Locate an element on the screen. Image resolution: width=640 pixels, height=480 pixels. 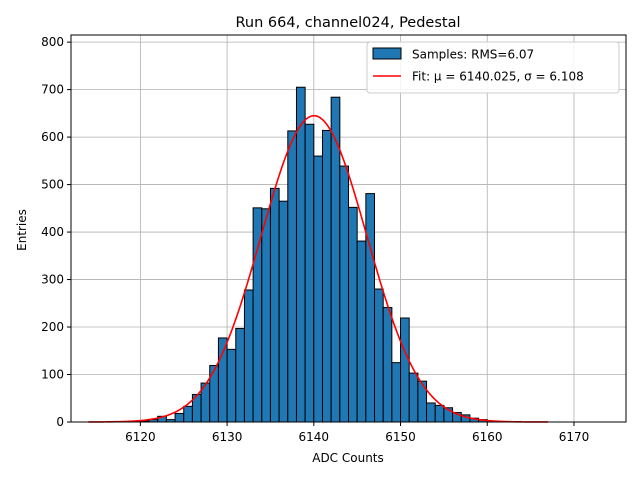
y-tick-label-2: 200 is located at coordinates (52, 327).